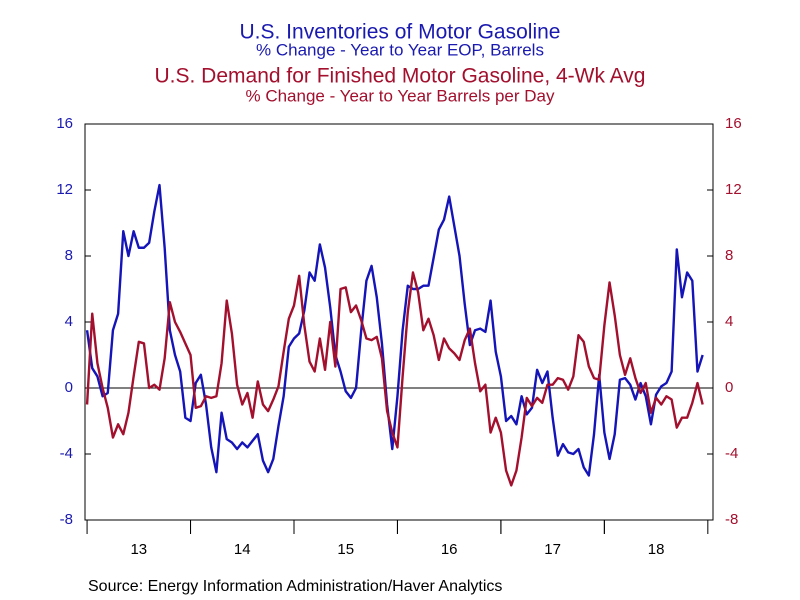 Image resolution: width=800 pixels, height=600 pixels. What do you see at coordinates (733, 189) in the screenshot?
I see `y2-tick-label: 12` at bounding box center [733, 189].